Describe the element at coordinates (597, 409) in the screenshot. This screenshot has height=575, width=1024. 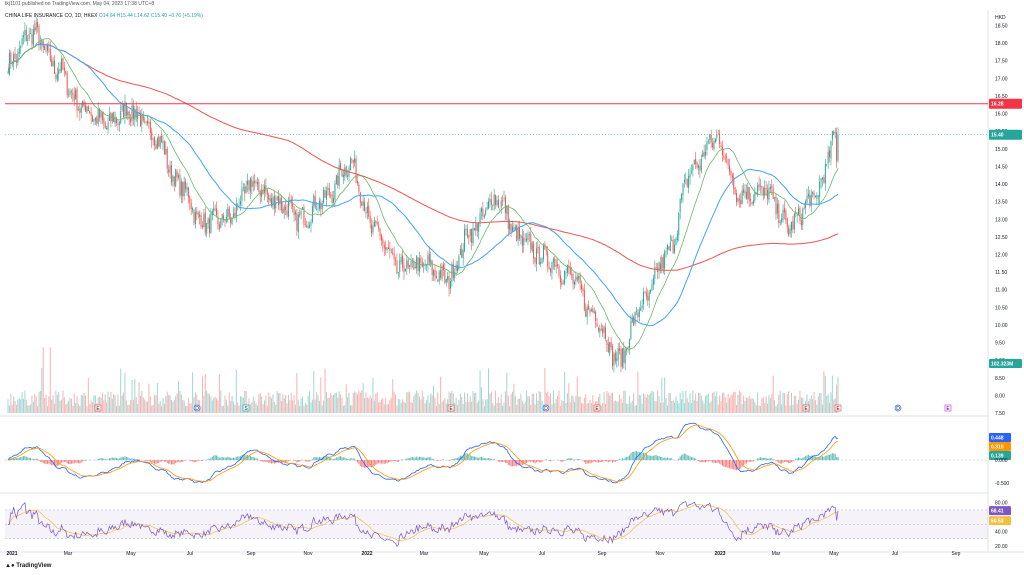
I see `event-marker-label: E` at that location.